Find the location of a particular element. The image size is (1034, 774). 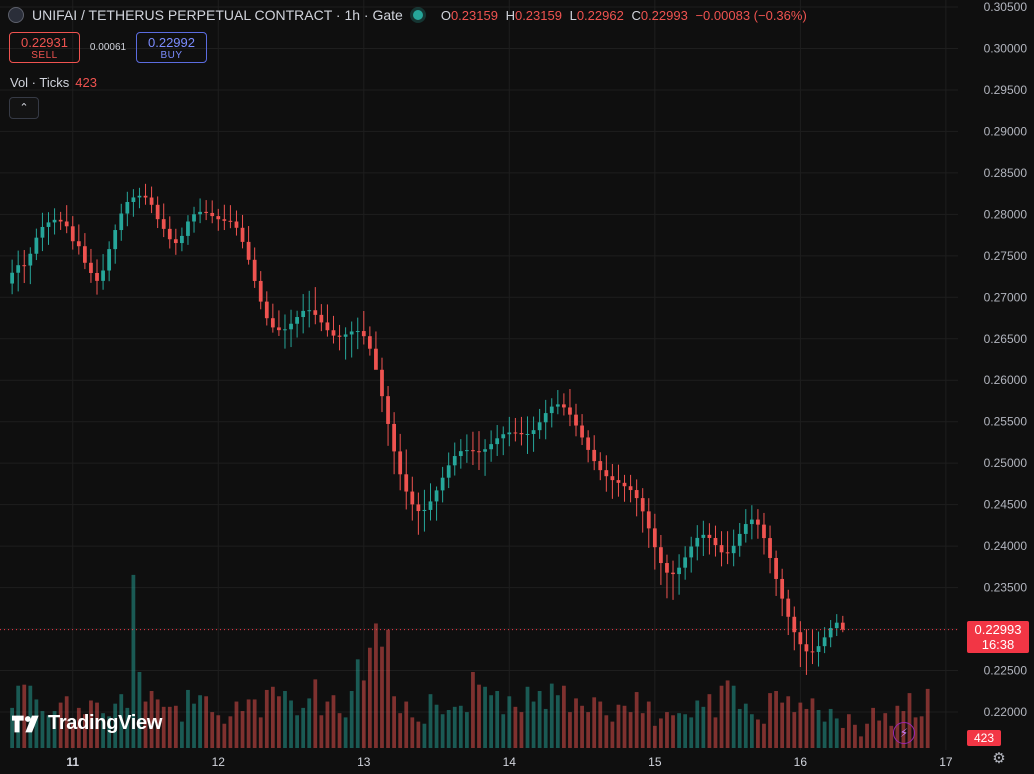

sell-button: 0.22931 SELL is located at coordinates (44, 47).